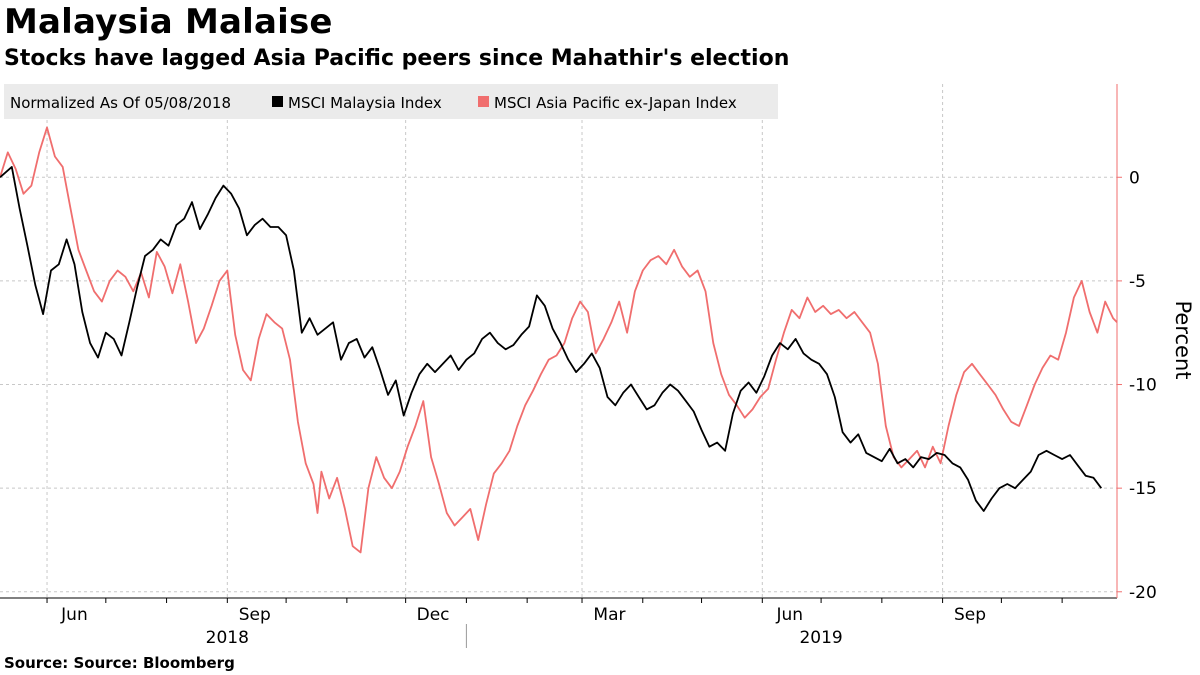 Image resolution: width=1200 pixels, height=675 pixels. Describe the element at coordinates (483, 101) in the screenshot. I see `legend-swatch-asia-pacific` at that location.